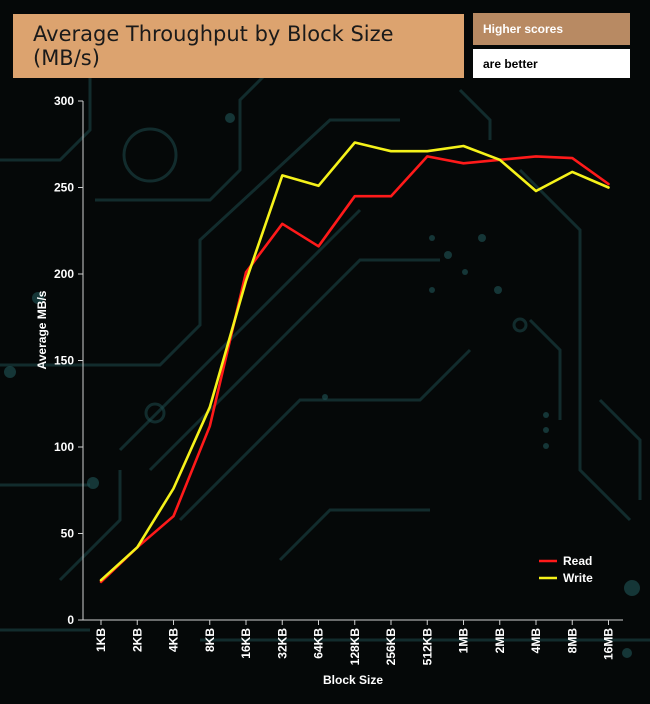 The width and height of the screenshot is (650, 704). Describe the element at coordinates (70, 620) in the screenshot. I see `y-tick-label: 0` at that location.